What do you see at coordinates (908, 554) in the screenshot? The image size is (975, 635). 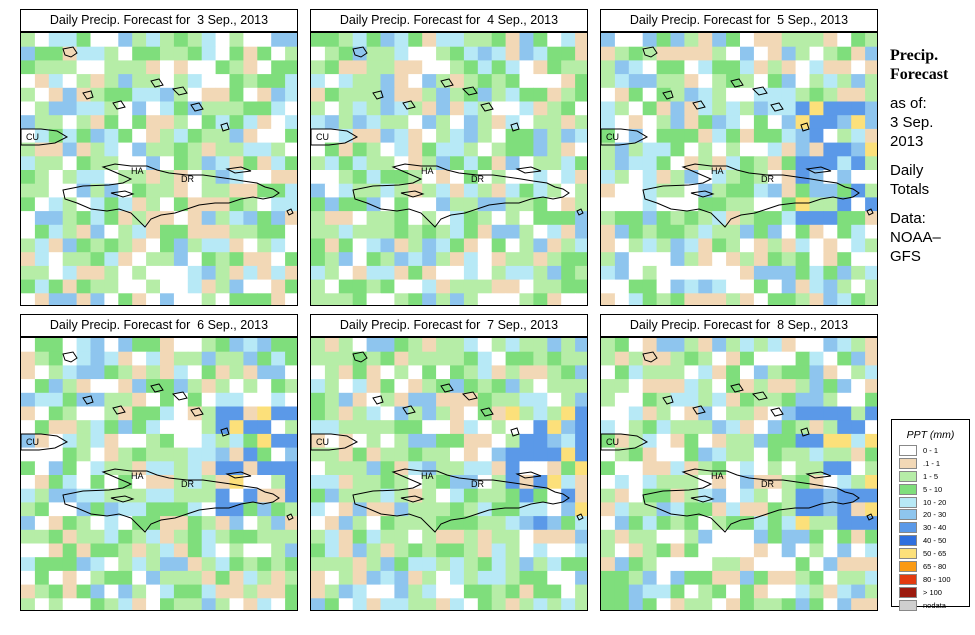 I see `legend-swatch` at bounding box center [908, 554].